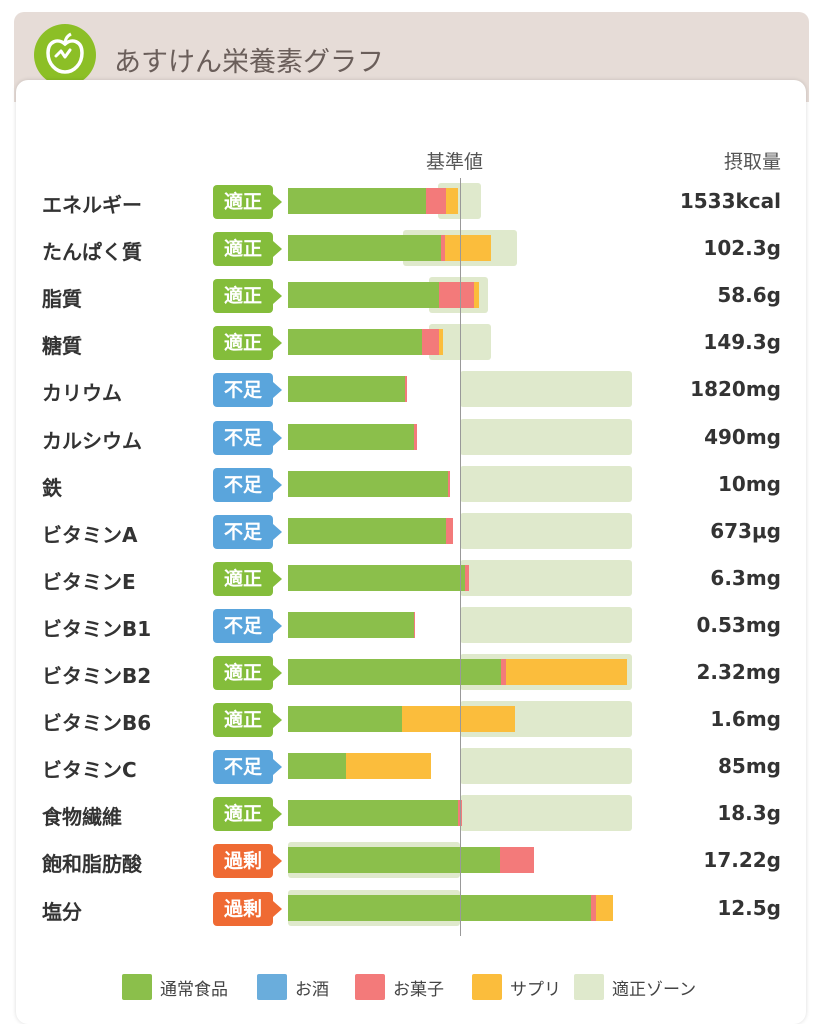  What do you see at coordinates (738, 624) in the screenshot?
I see `intake-value: 0.53mg` at bounding box center [738, 624].